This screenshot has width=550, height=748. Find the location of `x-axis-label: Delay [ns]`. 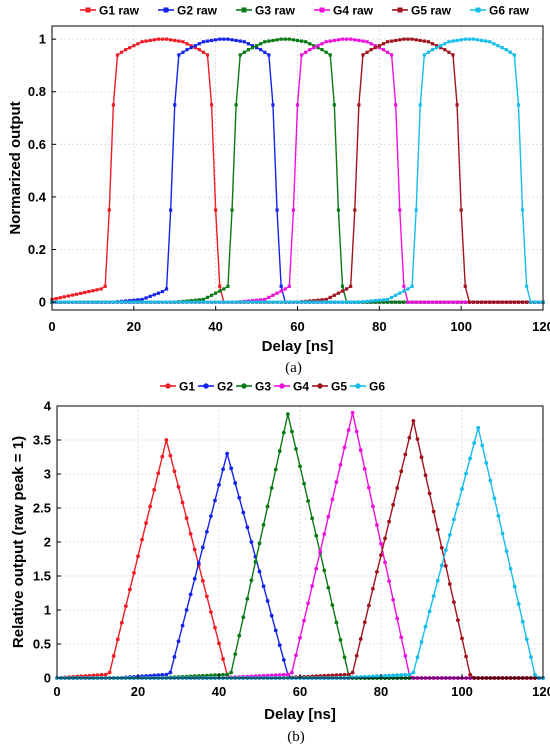

x-axis-label: Delay [ns] is located at coordinates (298, 346).